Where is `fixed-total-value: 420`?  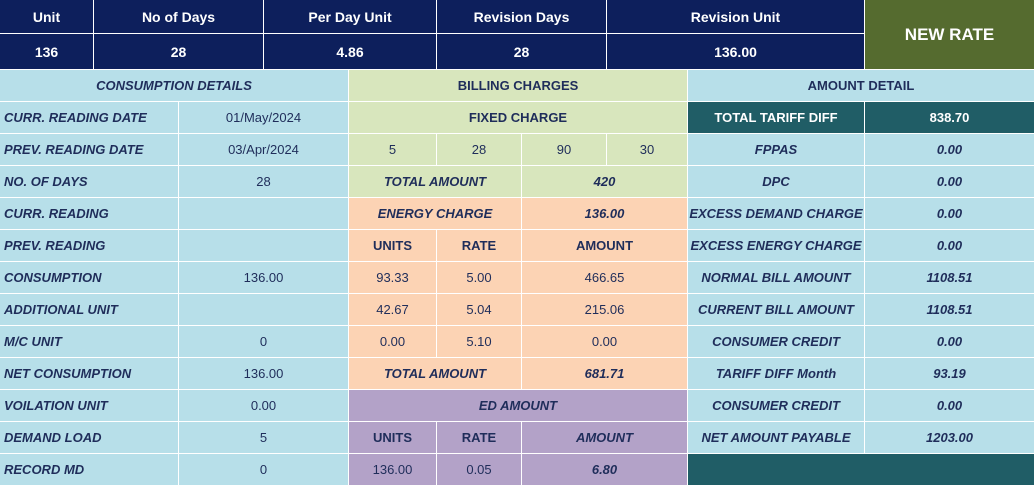
fixed-total-value: 420 is located at coordinates (605, 182).